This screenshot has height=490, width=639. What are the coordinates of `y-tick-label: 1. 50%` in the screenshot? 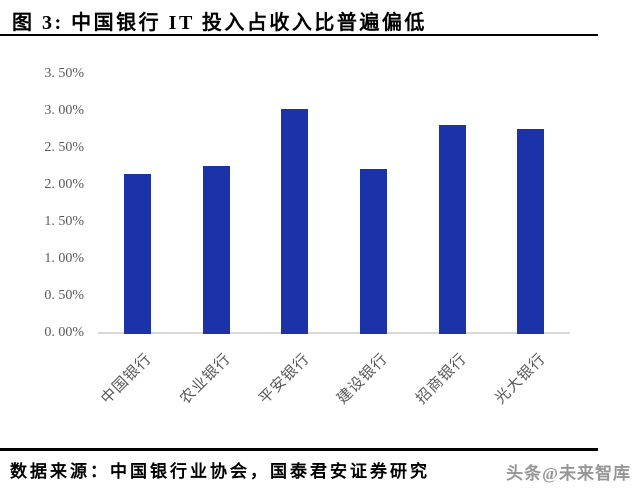 It's located at (64, 221).